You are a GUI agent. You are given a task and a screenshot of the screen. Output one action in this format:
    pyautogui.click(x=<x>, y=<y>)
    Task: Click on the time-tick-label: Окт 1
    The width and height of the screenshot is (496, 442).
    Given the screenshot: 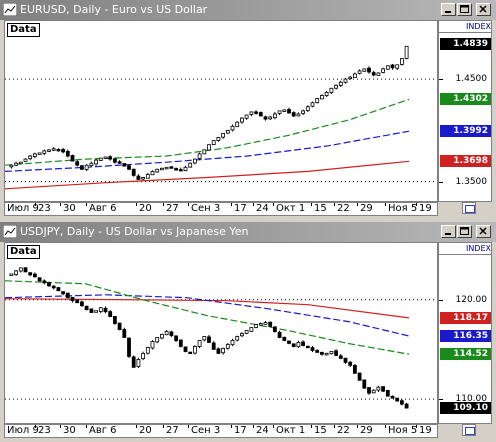 What is the action you would take?
    pyautogui.click(x=291, y=430)
    